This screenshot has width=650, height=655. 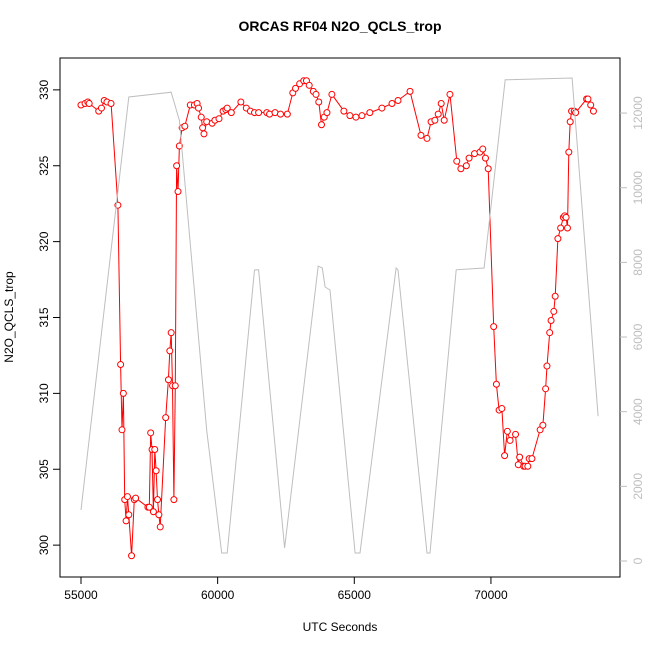 What do you see at coordinates (638, 188) in the screenshot?
I see `y2-tick-label: 10000` at bounding box center [638, 188].